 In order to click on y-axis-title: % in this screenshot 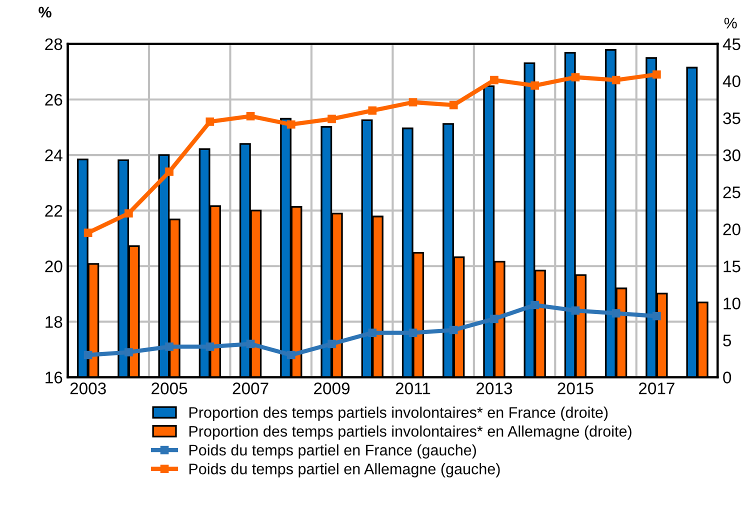, I will do `click(45, 12)`.